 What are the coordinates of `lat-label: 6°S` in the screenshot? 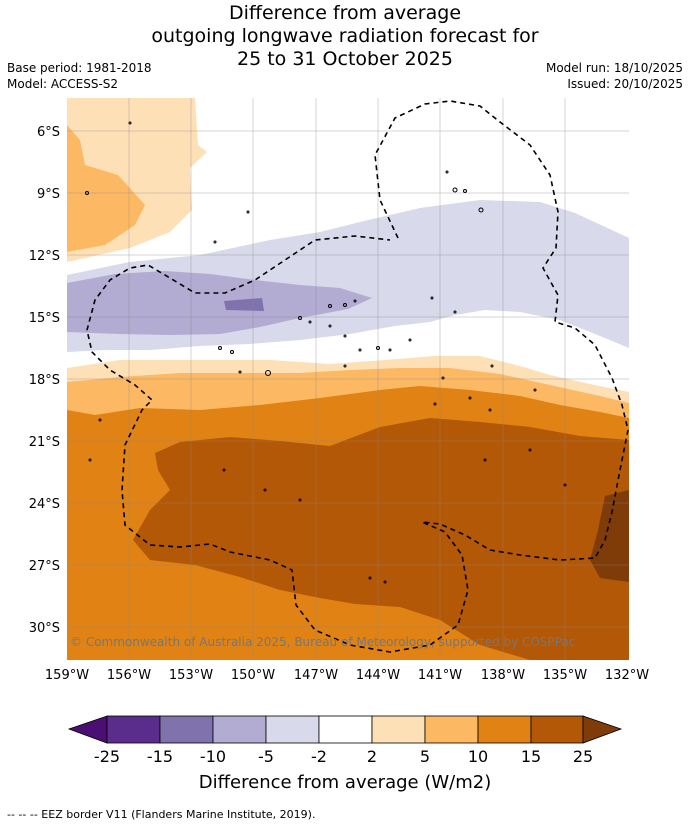 It's located at (48, 132).